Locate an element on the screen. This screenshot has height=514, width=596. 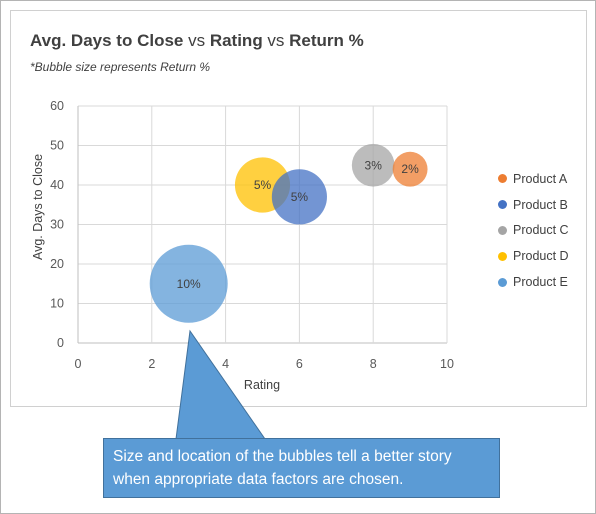
x-tick-label: 10 is located at coordinates (447, 364).